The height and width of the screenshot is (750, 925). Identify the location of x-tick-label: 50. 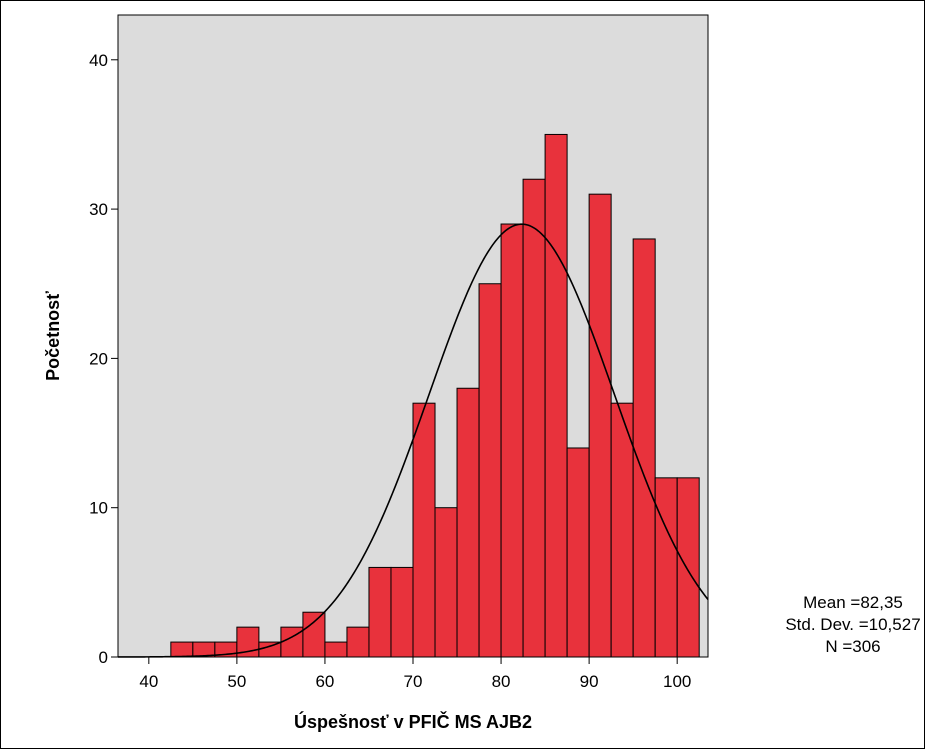
(236, 681).